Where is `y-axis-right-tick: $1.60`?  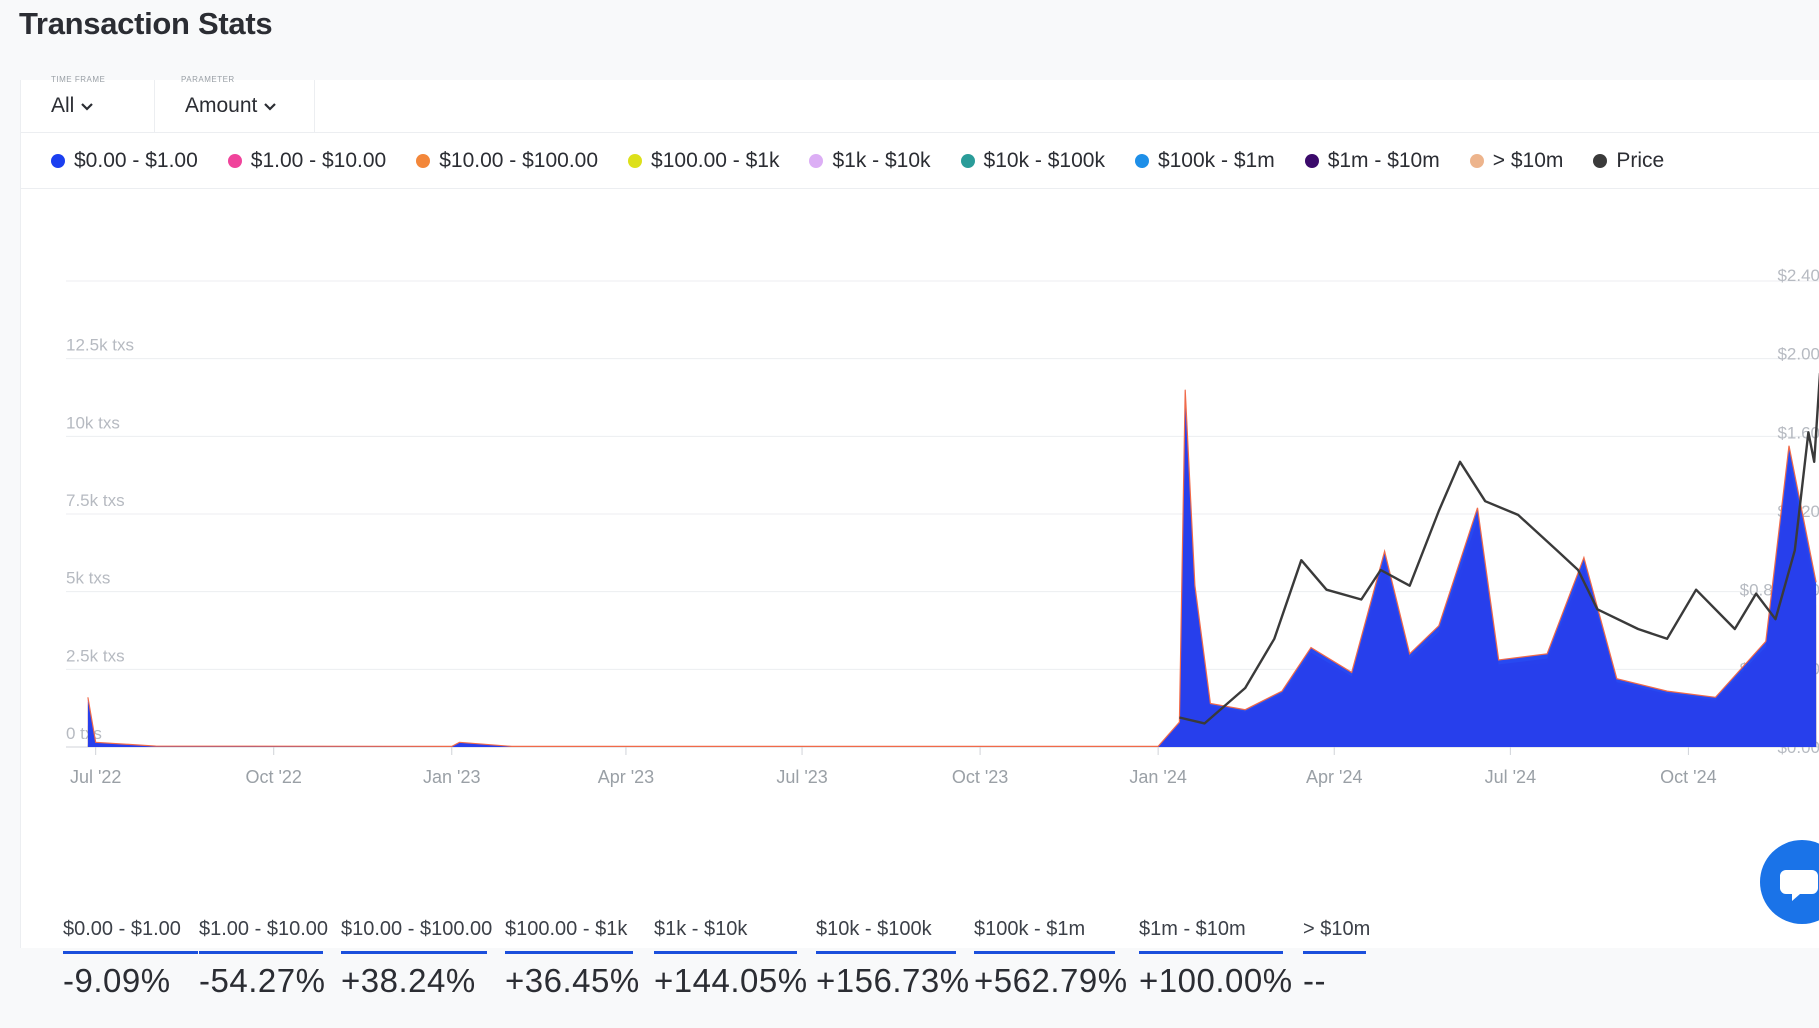 y-axis-right-tick: $1.60 is located at coordinates (1798, 432).